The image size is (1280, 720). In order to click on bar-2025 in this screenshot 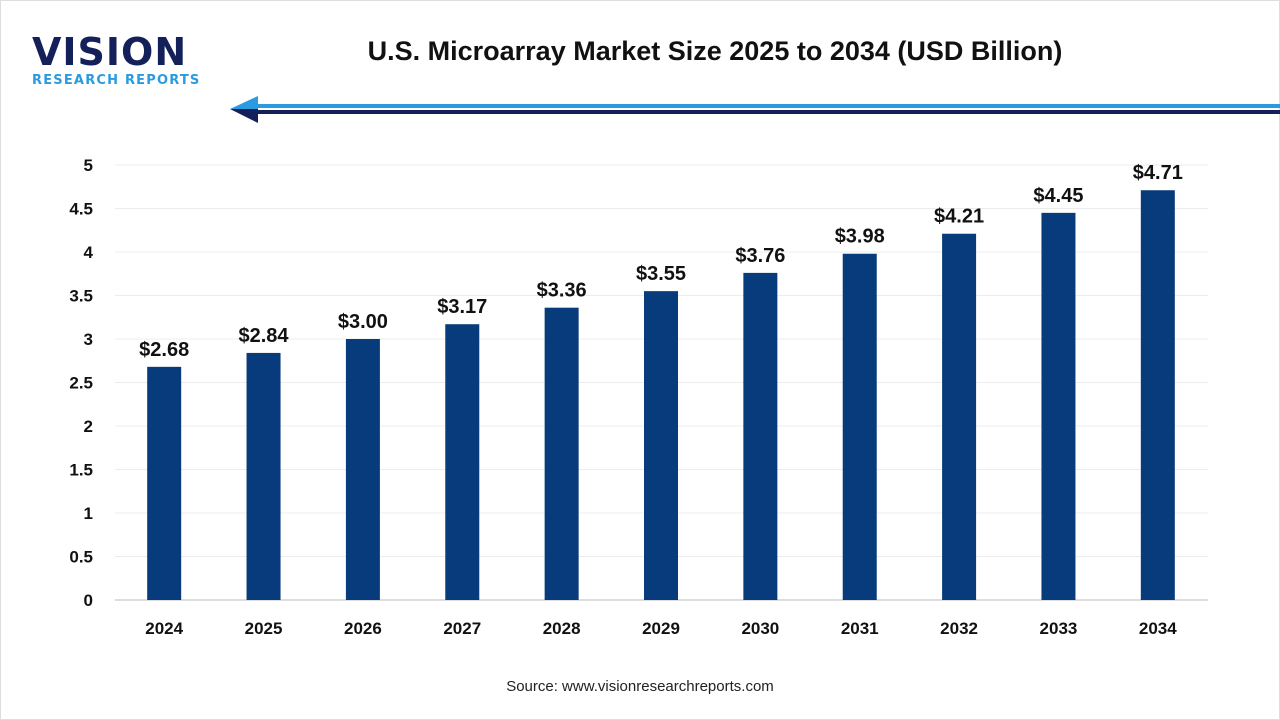, I will do `click(263, 476)`.